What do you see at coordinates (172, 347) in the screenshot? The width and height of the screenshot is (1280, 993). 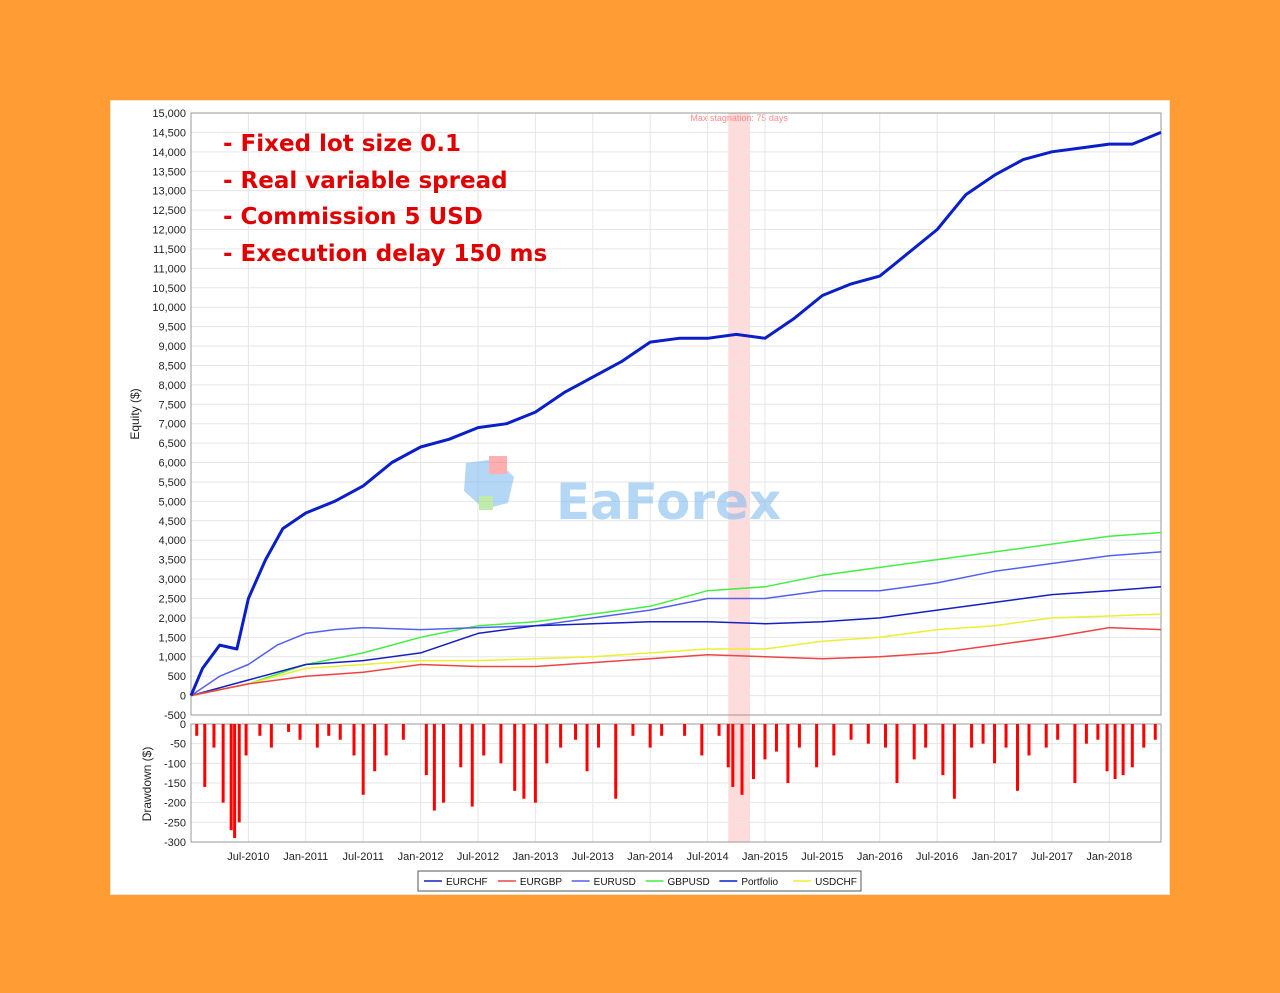 I see `equity-y-tick-label: 9,000` at bounding box center [172, 347].